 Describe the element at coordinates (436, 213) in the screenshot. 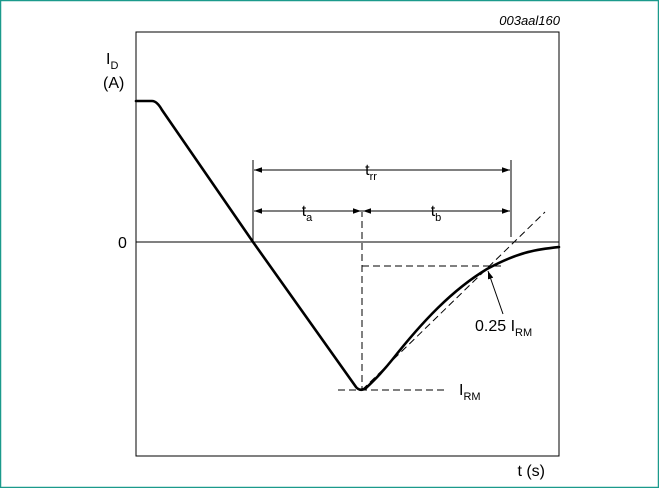

I see `tb-label: tb` at that location.